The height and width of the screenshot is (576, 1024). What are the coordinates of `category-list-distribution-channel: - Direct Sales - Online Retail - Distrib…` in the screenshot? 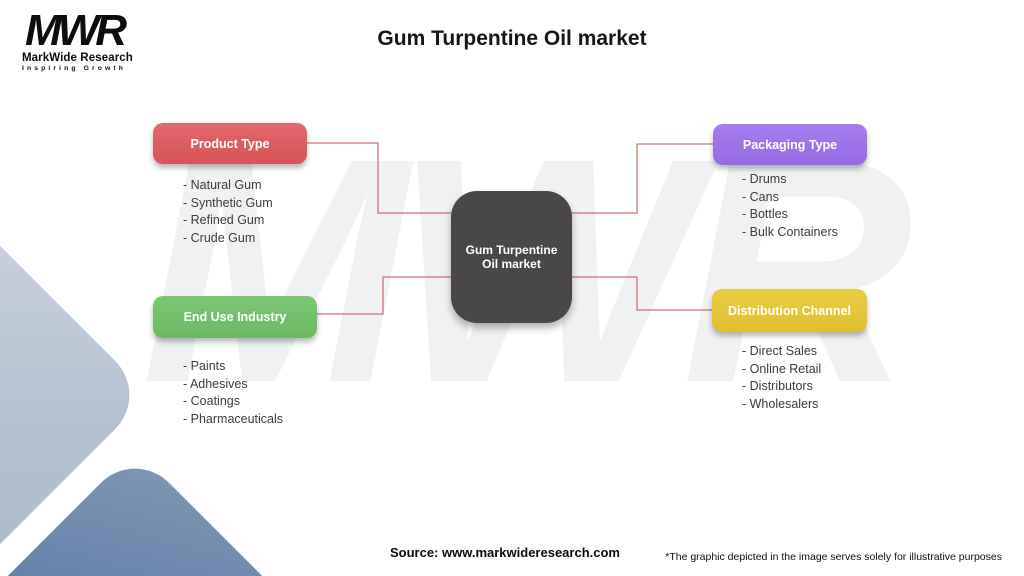 It's located at (781, 378).